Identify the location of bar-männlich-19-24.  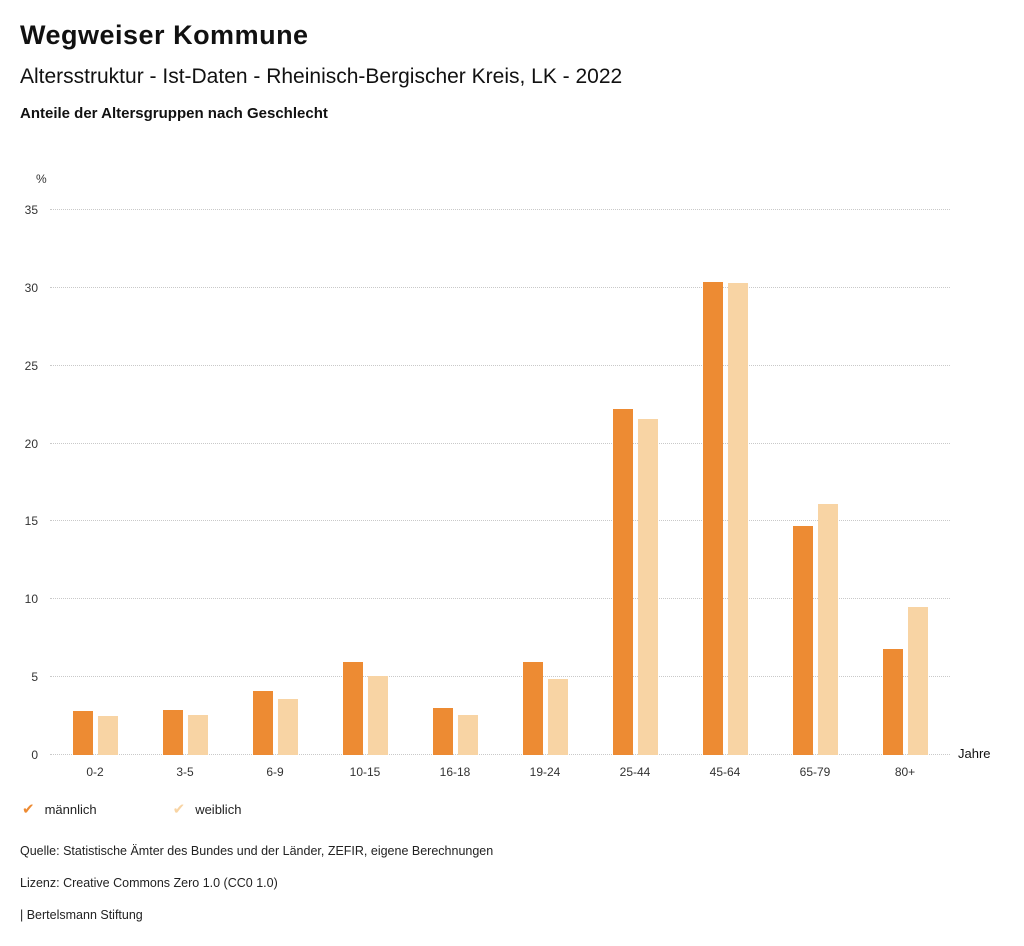
(532, 708).